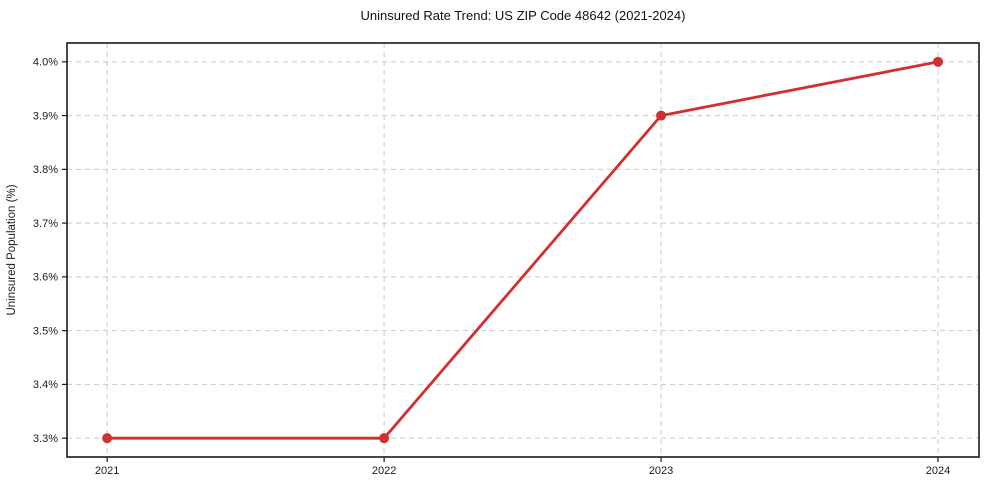 This screenshot has height=490, width=989. What do you see at coordinates (107, 471) in the screenshot?
I see `x-tick-label: 2021` at bounding box center [107, 471].